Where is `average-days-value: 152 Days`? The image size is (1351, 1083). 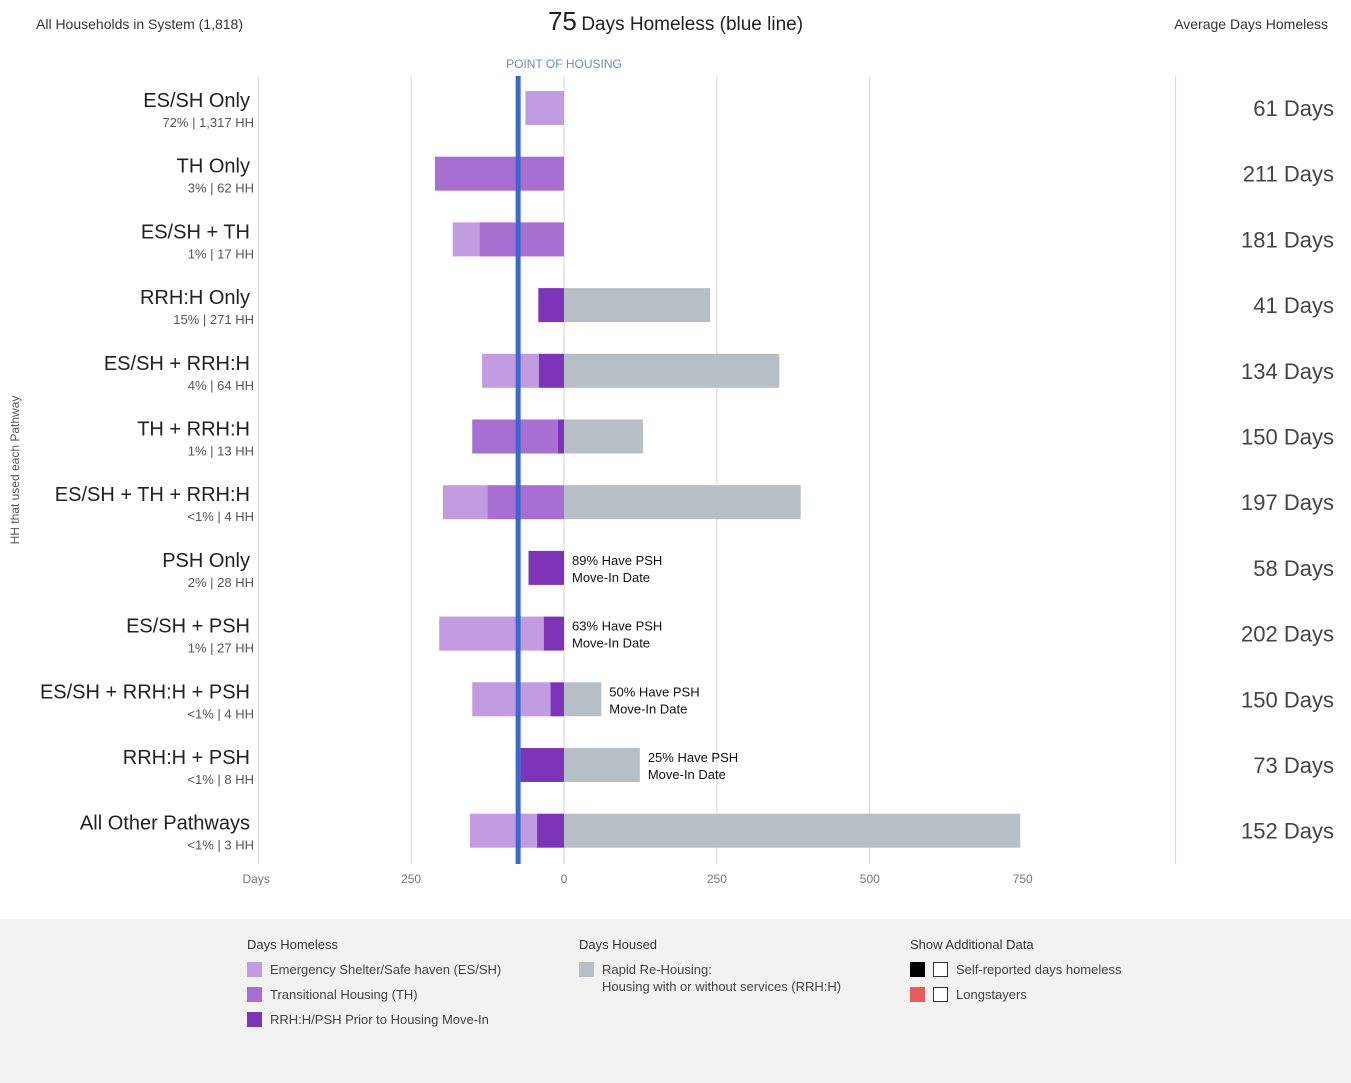
average-days-value: 152 Days is located at coordinates (1287, 831).